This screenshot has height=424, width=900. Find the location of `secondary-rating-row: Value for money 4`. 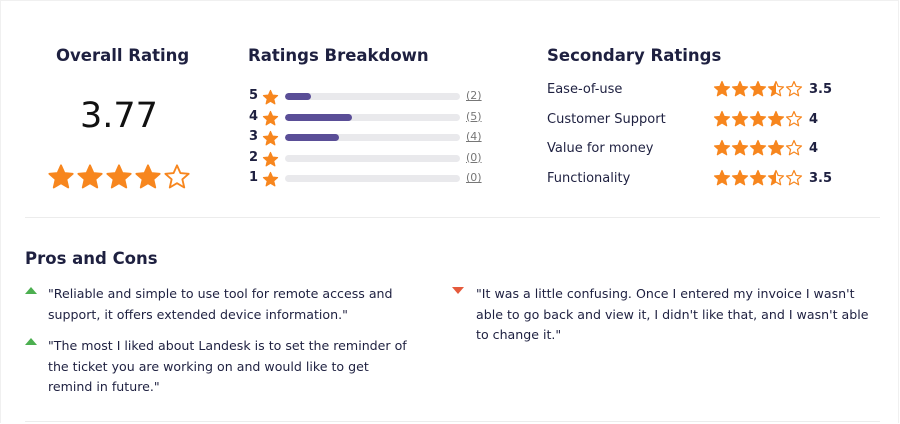

secondary-rating-row: Value for money 4 is located at coordinates (697, 149).